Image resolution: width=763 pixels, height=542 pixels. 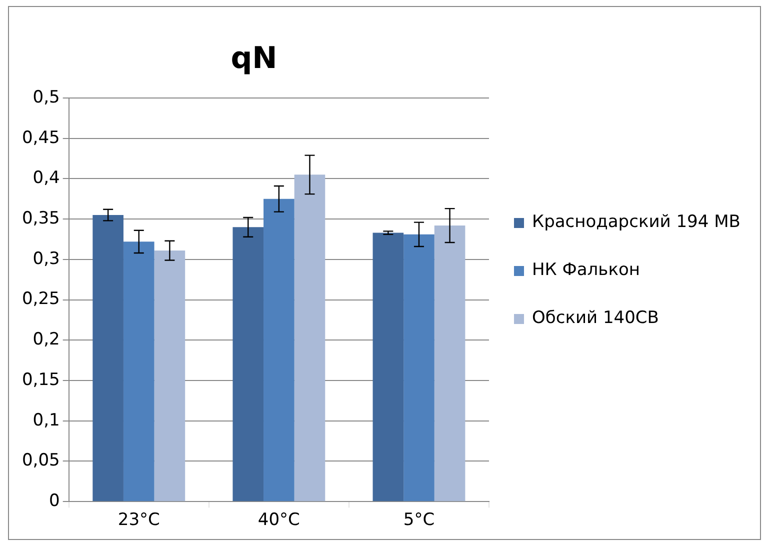 What do you see at coordinates (636, 222) in the screenshot?
I see `legend-label: Краснодарский 194 МВ` at bounding box center [636, 222].